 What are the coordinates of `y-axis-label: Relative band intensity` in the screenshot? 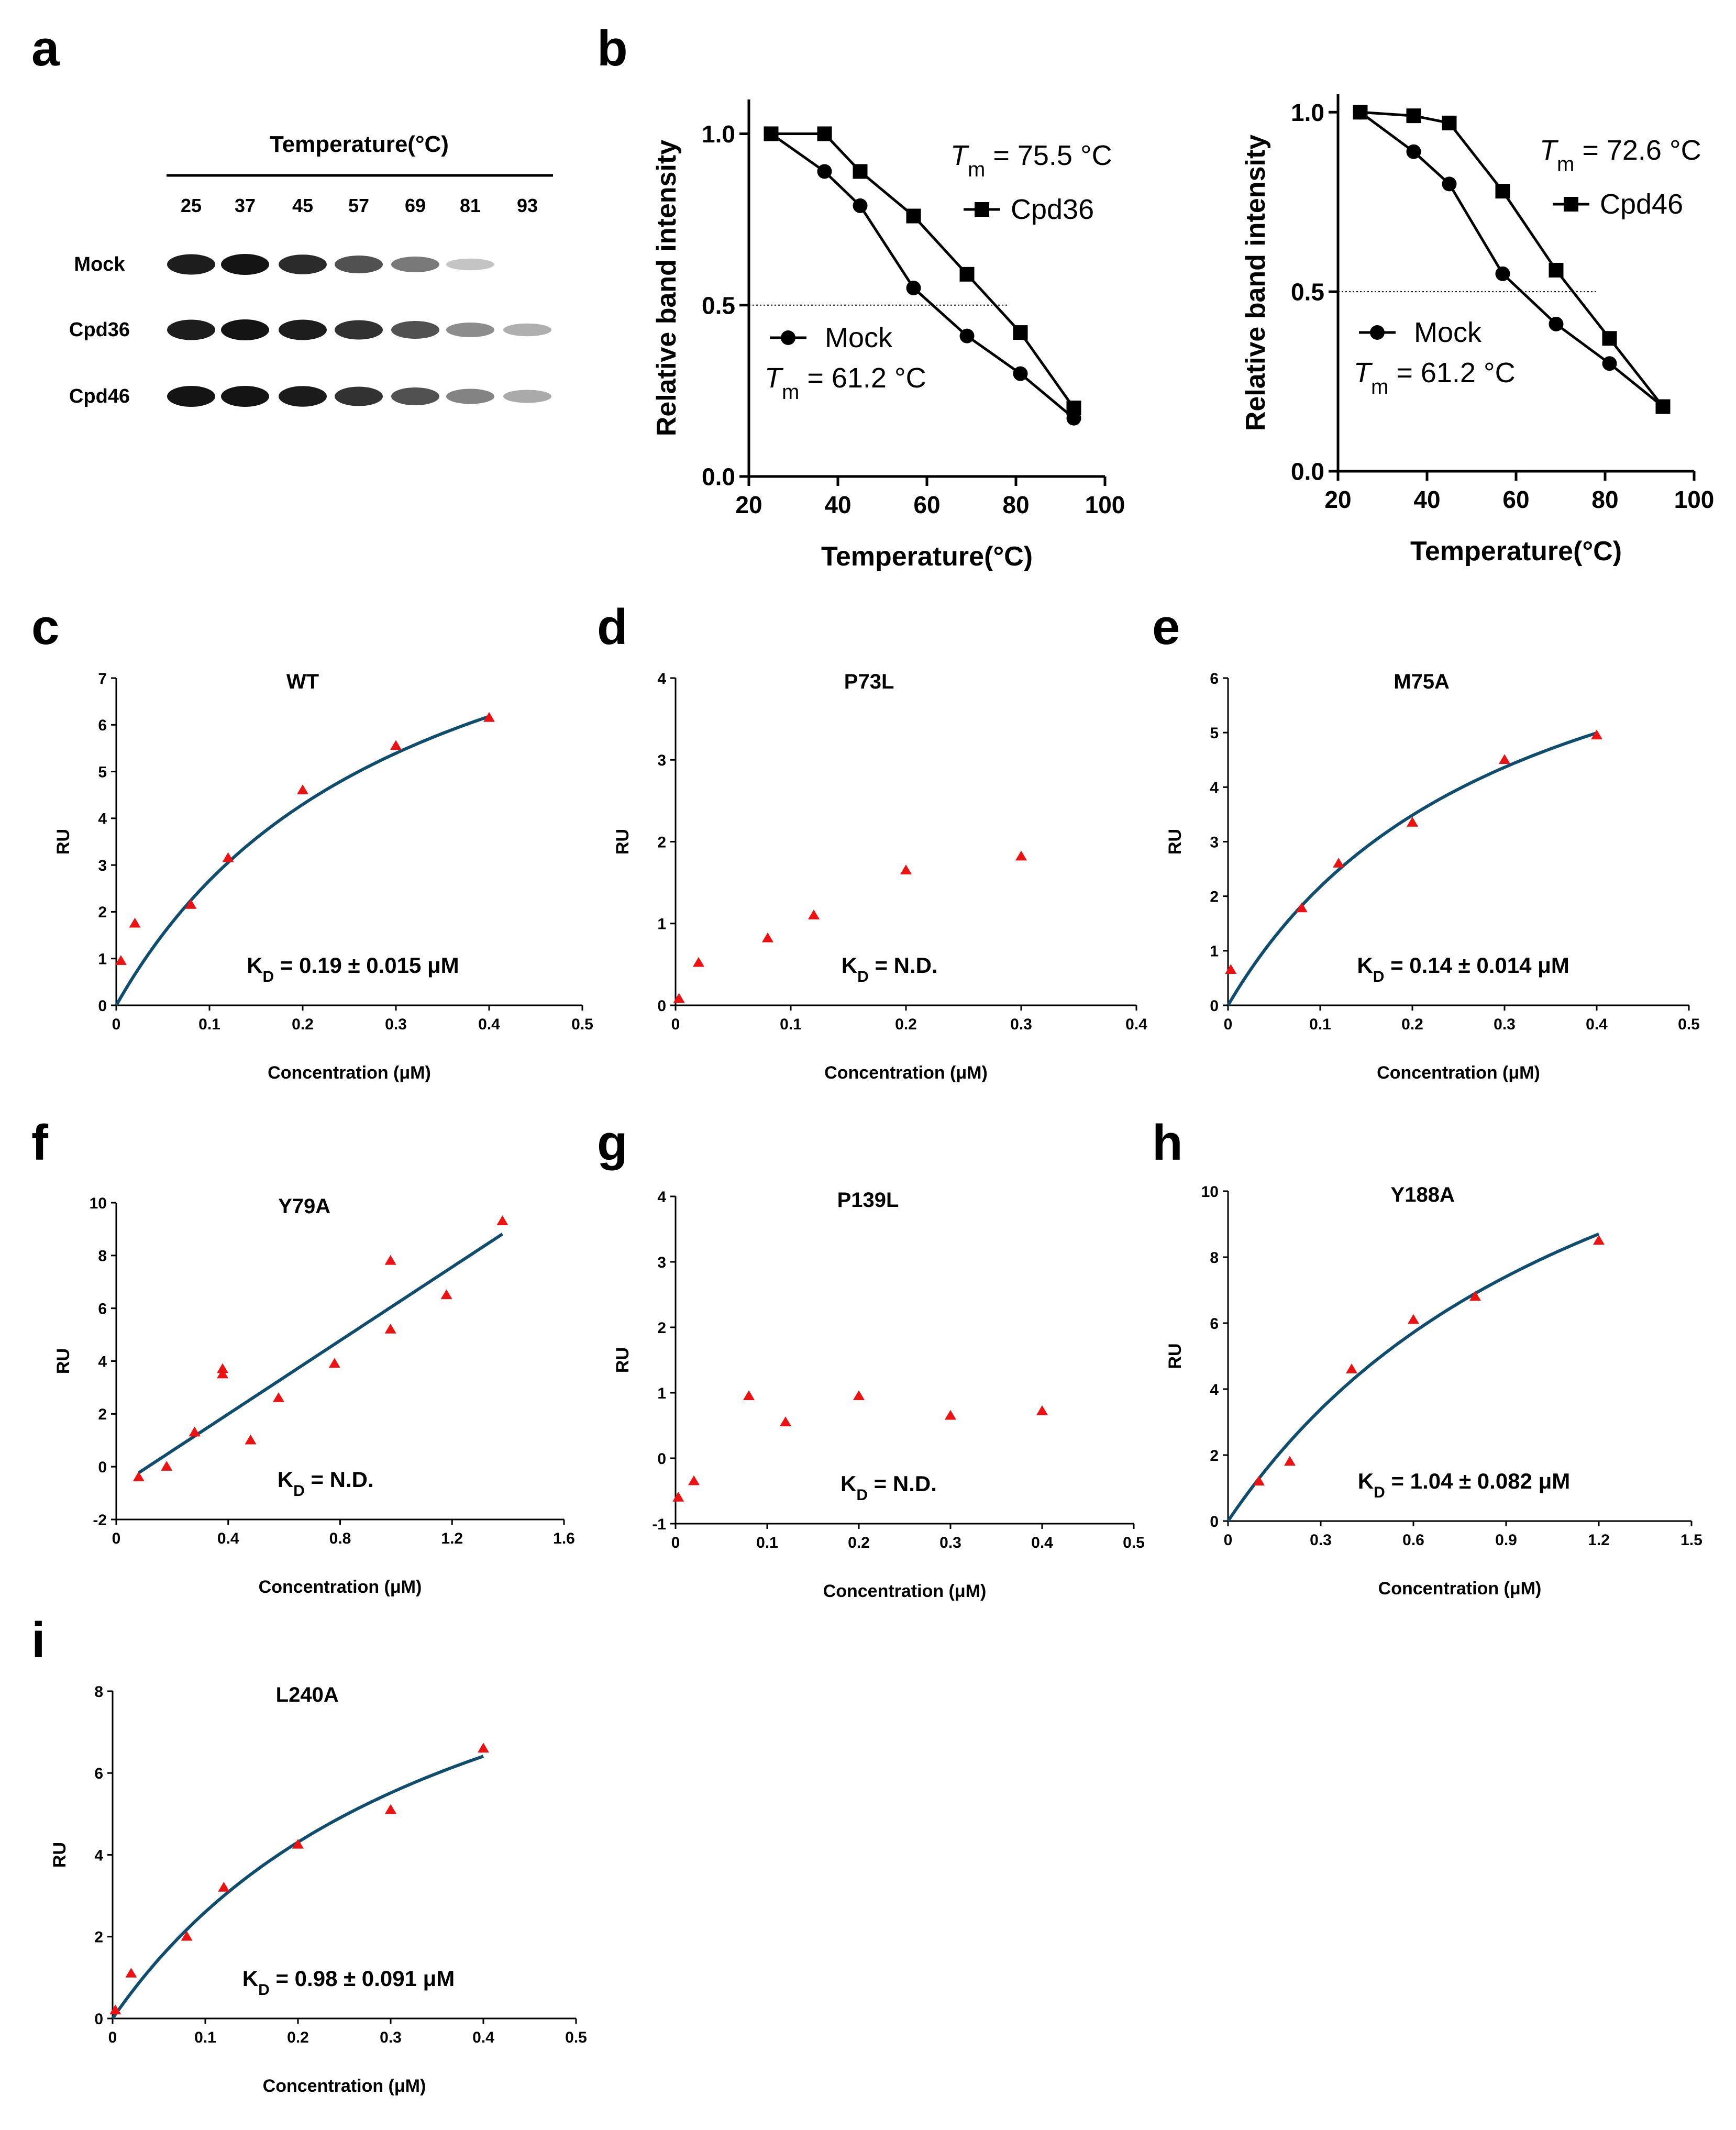 It's located at (1256, 283).